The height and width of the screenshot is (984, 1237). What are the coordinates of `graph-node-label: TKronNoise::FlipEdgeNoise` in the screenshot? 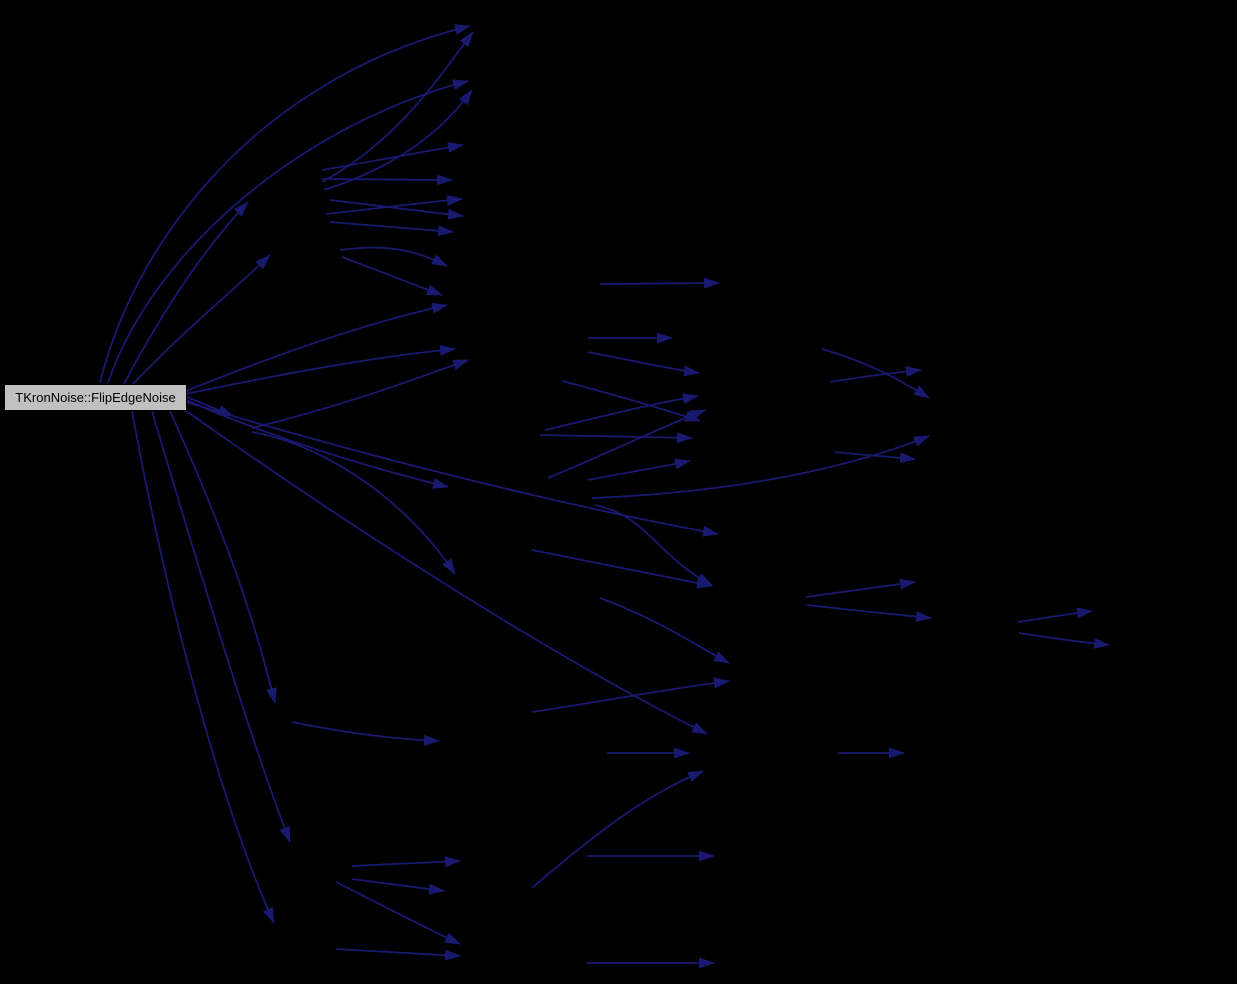 It's located at (95, 397).